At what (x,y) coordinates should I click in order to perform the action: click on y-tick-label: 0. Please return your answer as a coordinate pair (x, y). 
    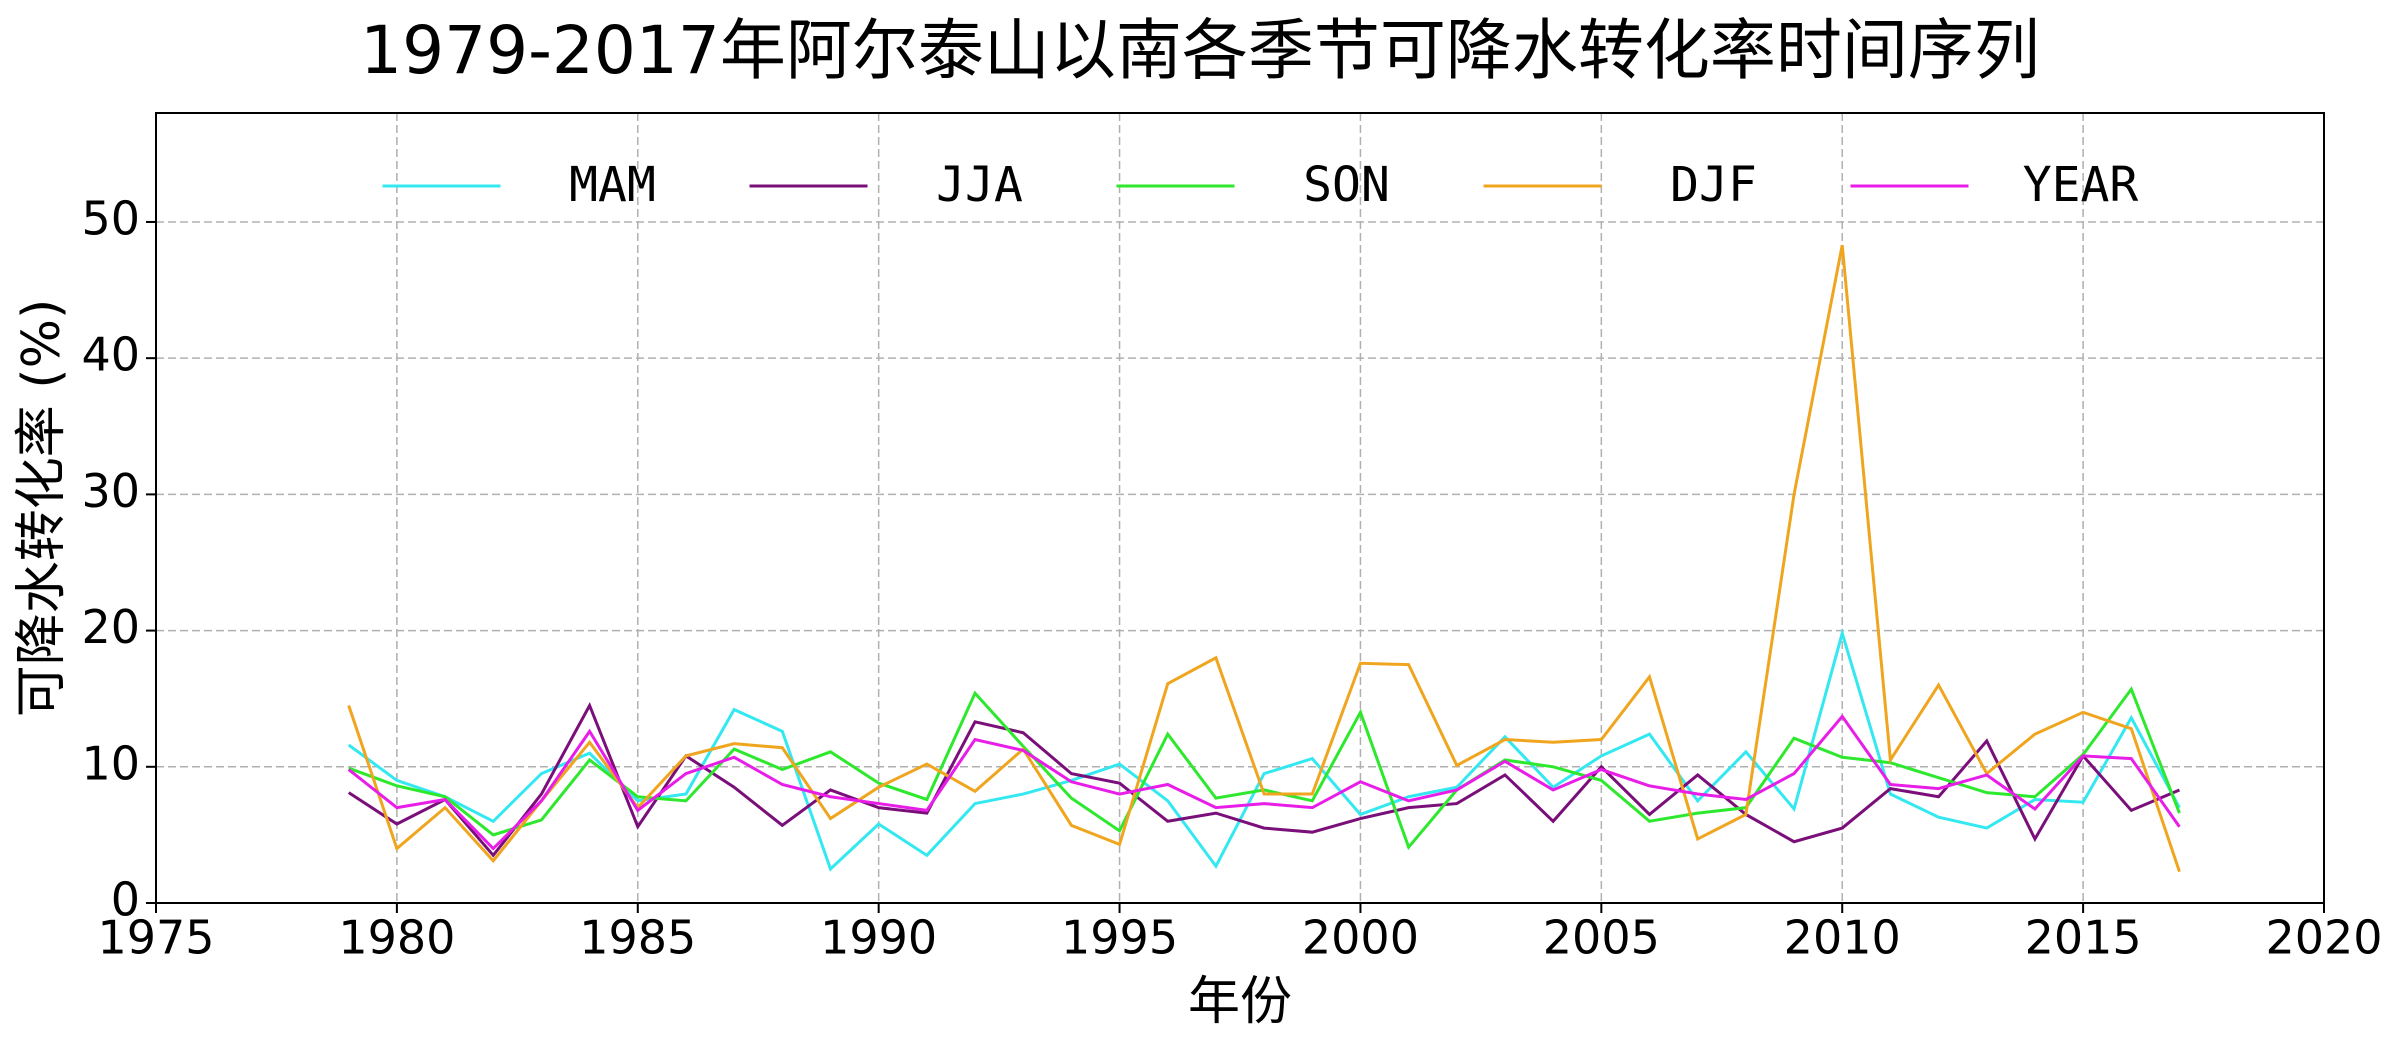
    Looking at the image, I should click on (125, 900).